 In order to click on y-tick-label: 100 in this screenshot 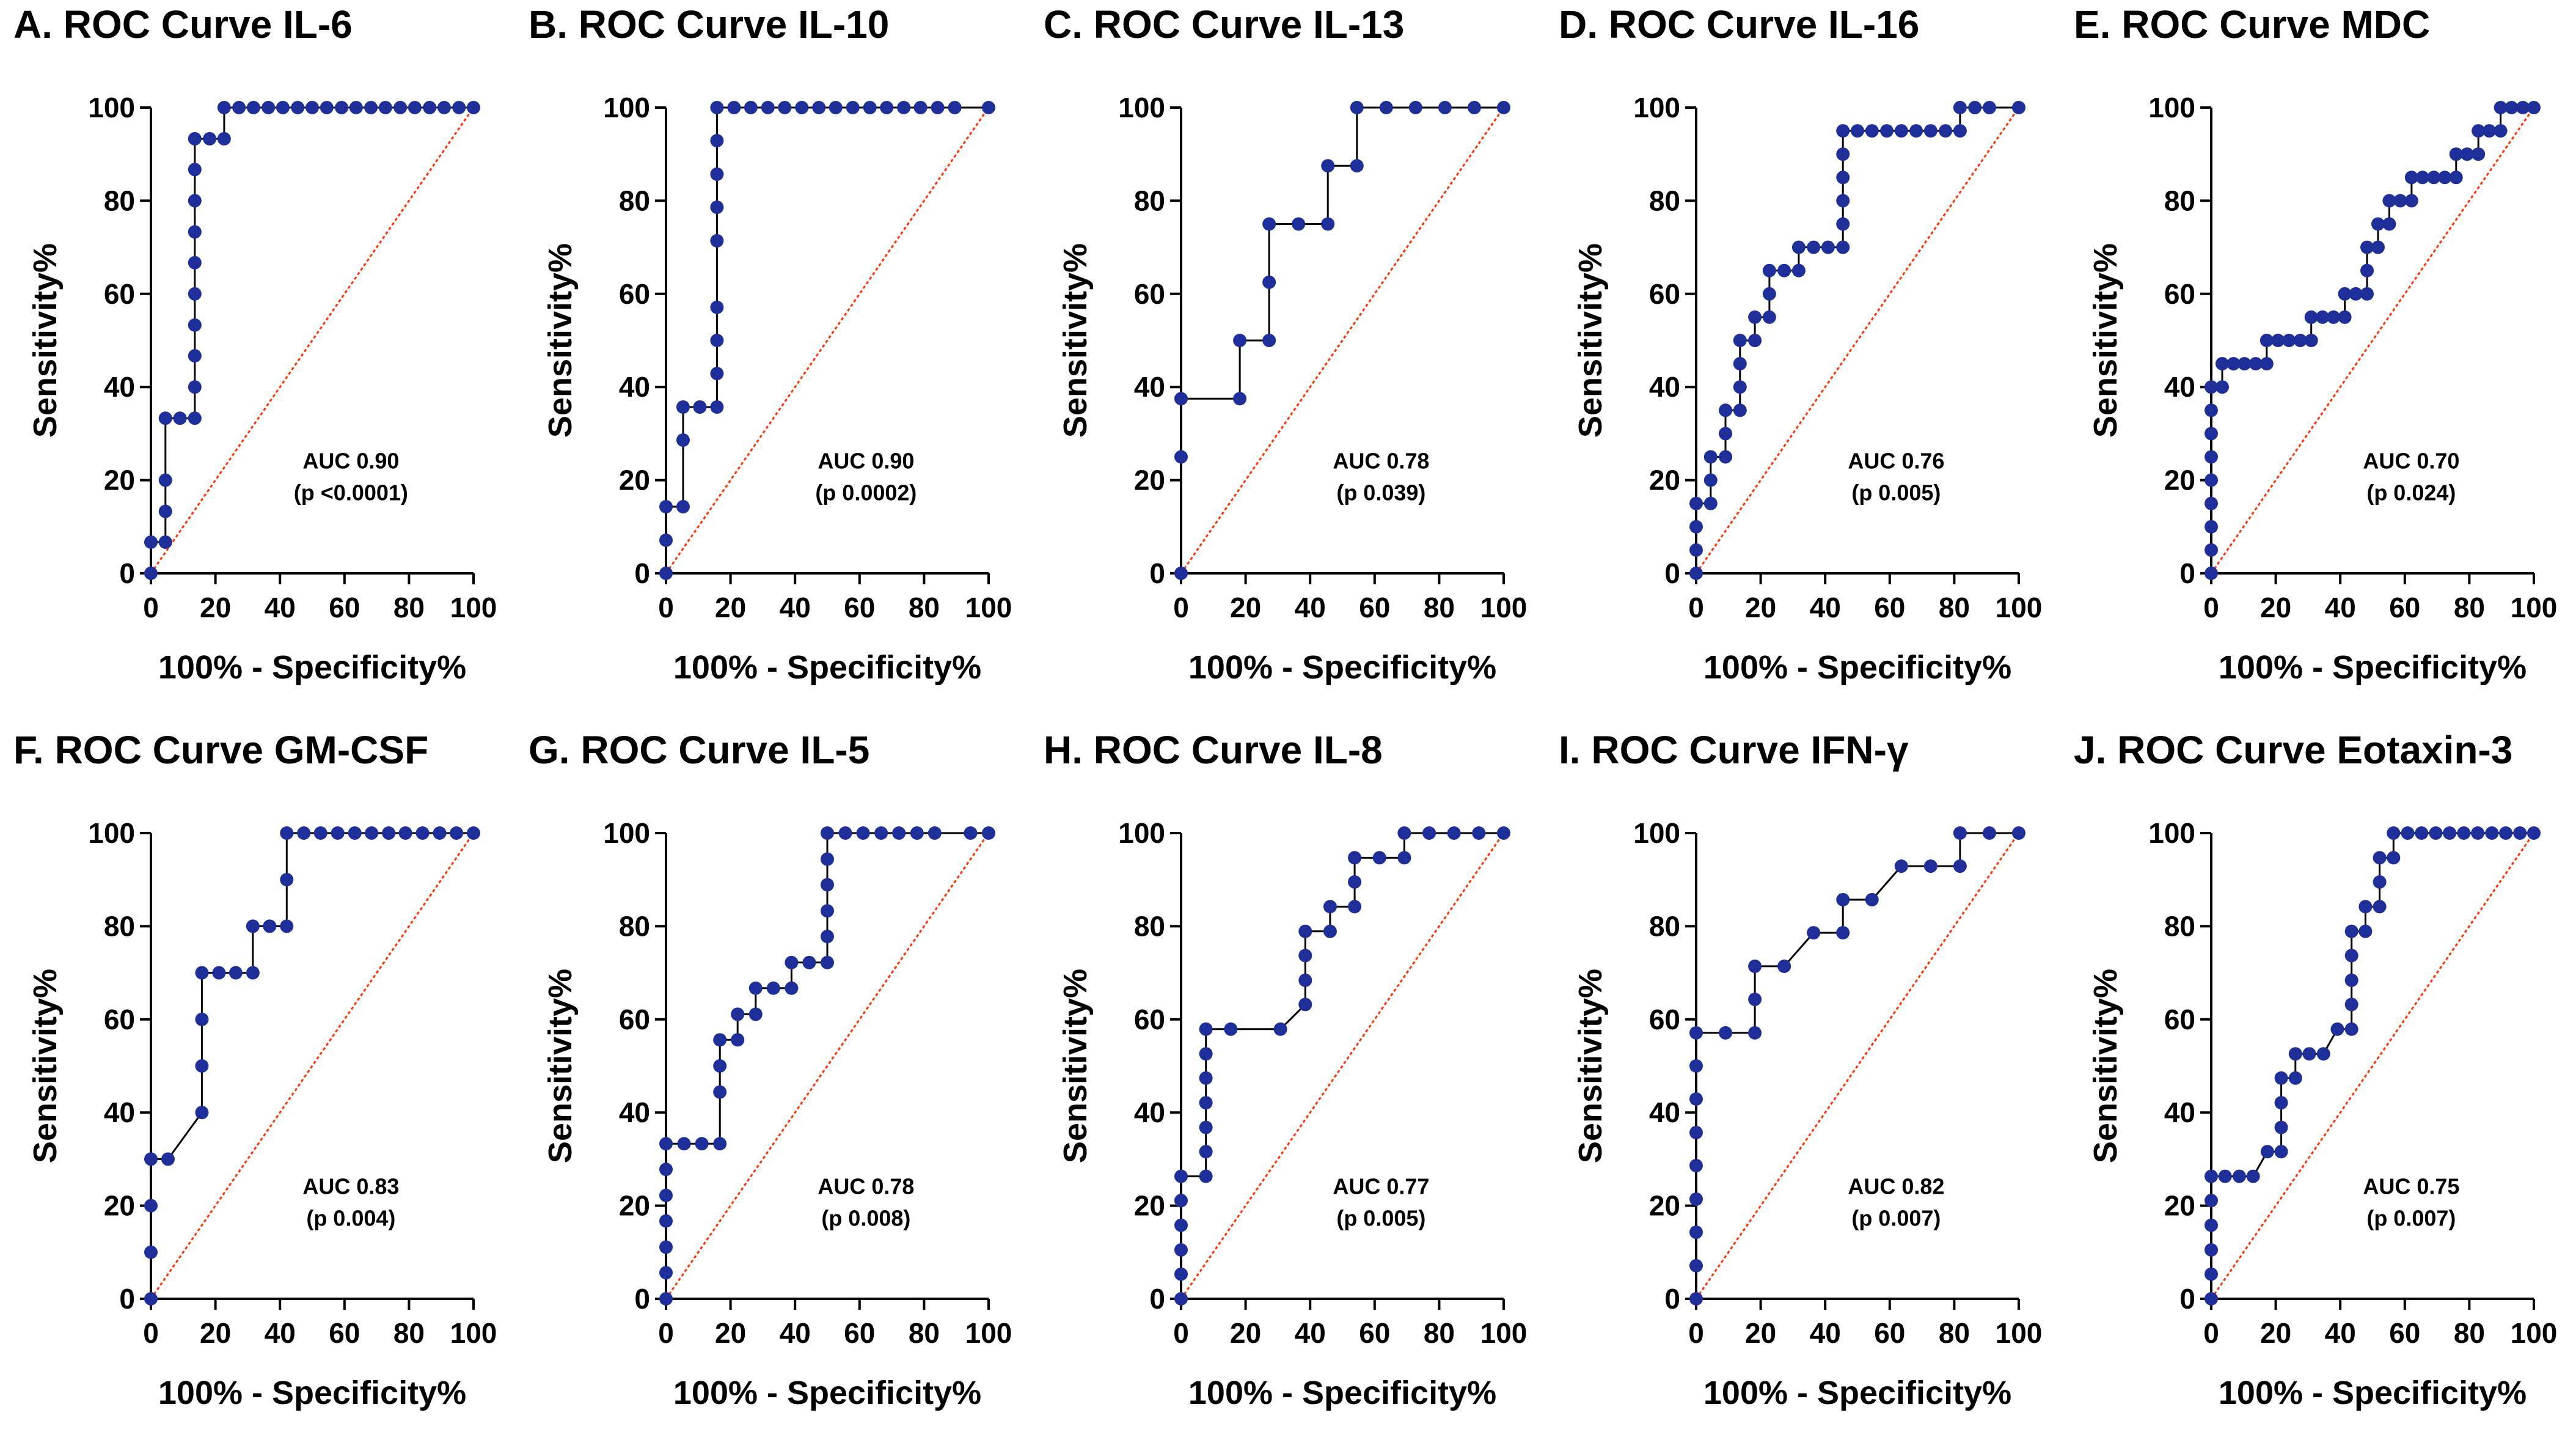, I will do `click(1141, 108)`.